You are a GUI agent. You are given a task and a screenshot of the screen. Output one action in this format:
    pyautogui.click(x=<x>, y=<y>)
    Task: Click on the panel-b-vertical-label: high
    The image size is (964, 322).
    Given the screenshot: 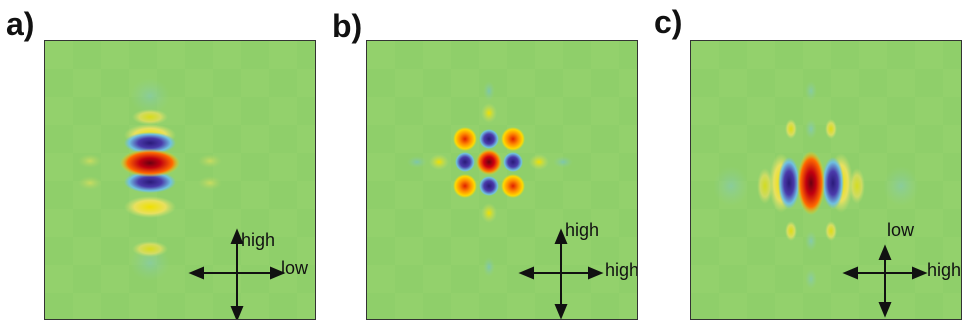 What is the action you would take?
    pyautogui.click(x=582, y=230)
    